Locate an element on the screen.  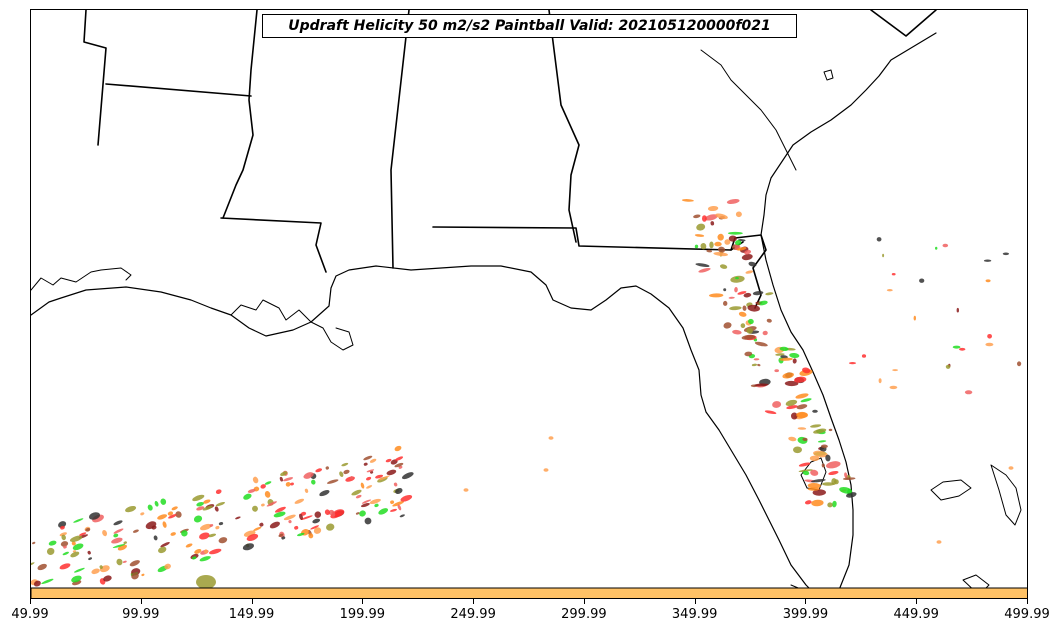
state-boundary-ms-al is located at coordinates (400, 139).